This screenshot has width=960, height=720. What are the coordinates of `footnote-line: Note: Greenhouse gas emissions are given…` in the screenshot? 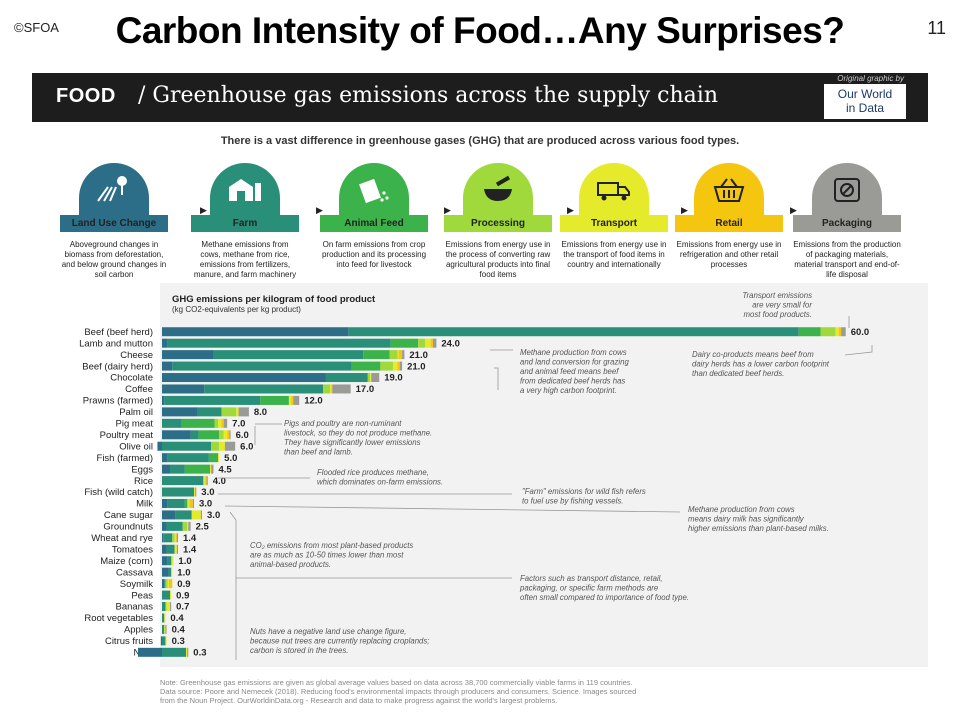 It's located at (396, 682).